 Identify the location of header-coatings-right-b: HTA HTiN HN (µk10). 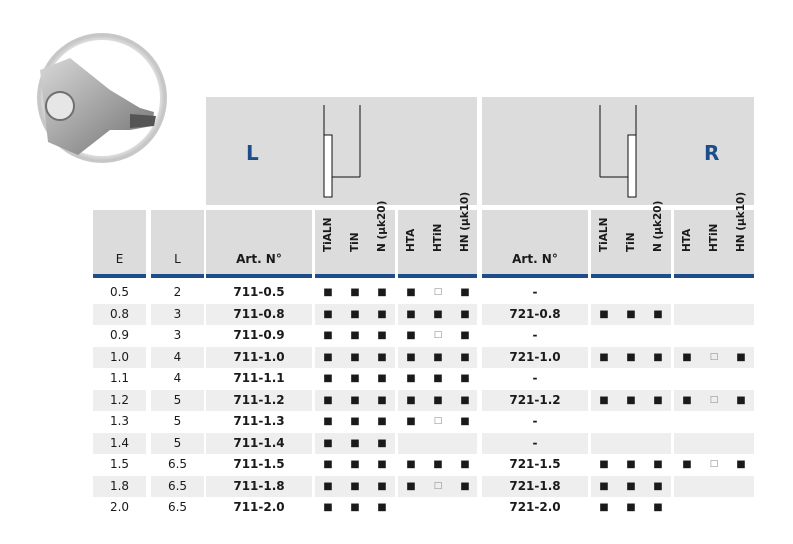
(714, 235).